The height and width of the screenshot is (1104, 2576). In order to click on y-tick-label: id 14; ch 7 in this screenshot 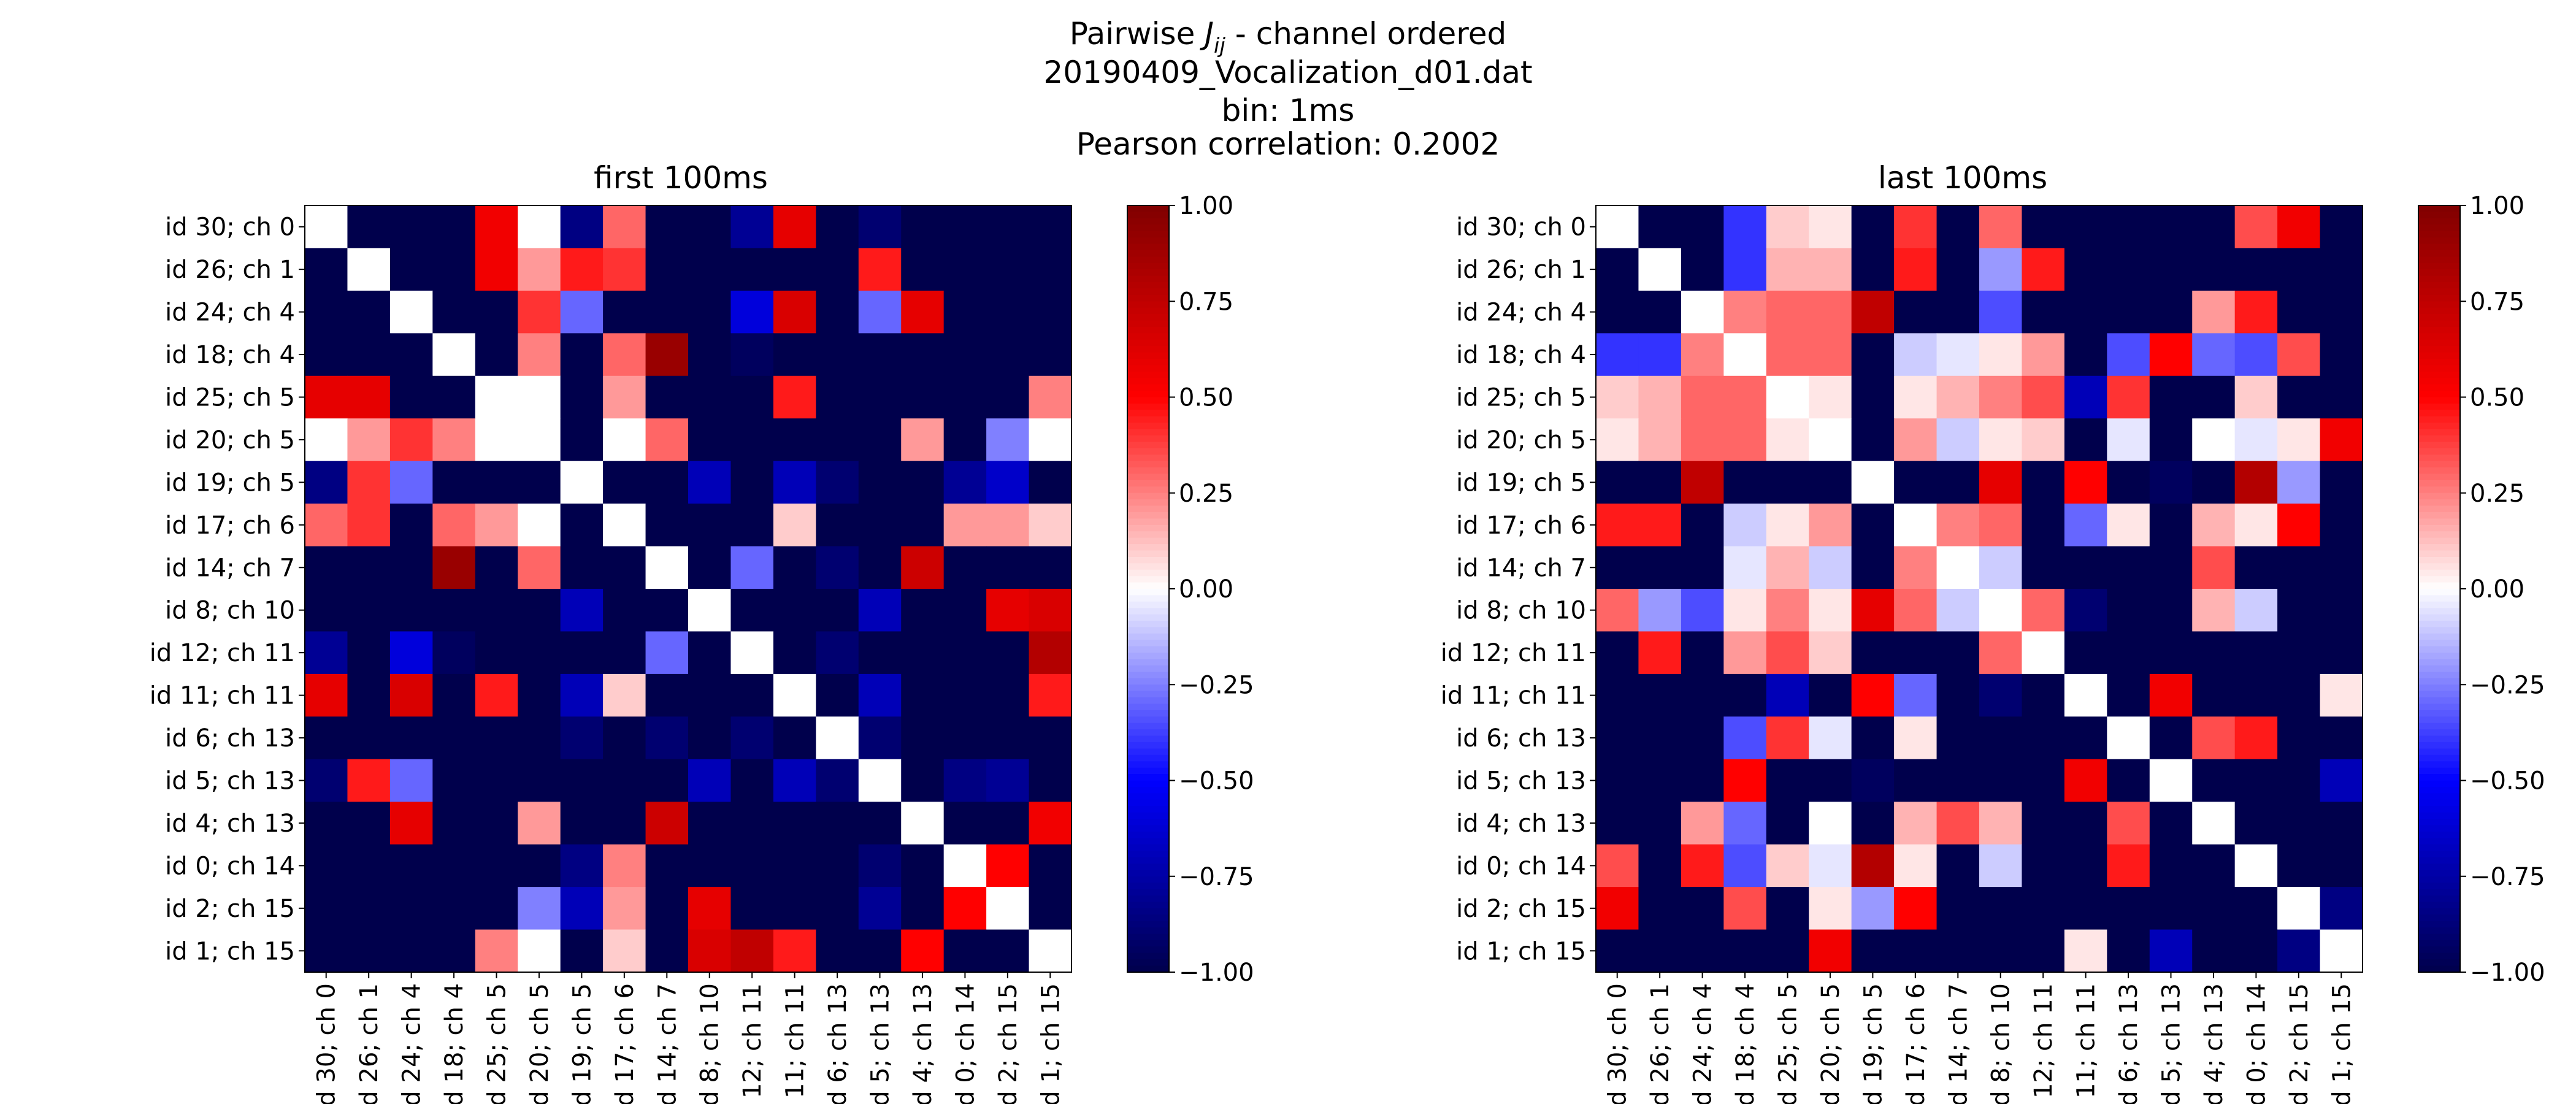, I will do `click(230, 568)`.